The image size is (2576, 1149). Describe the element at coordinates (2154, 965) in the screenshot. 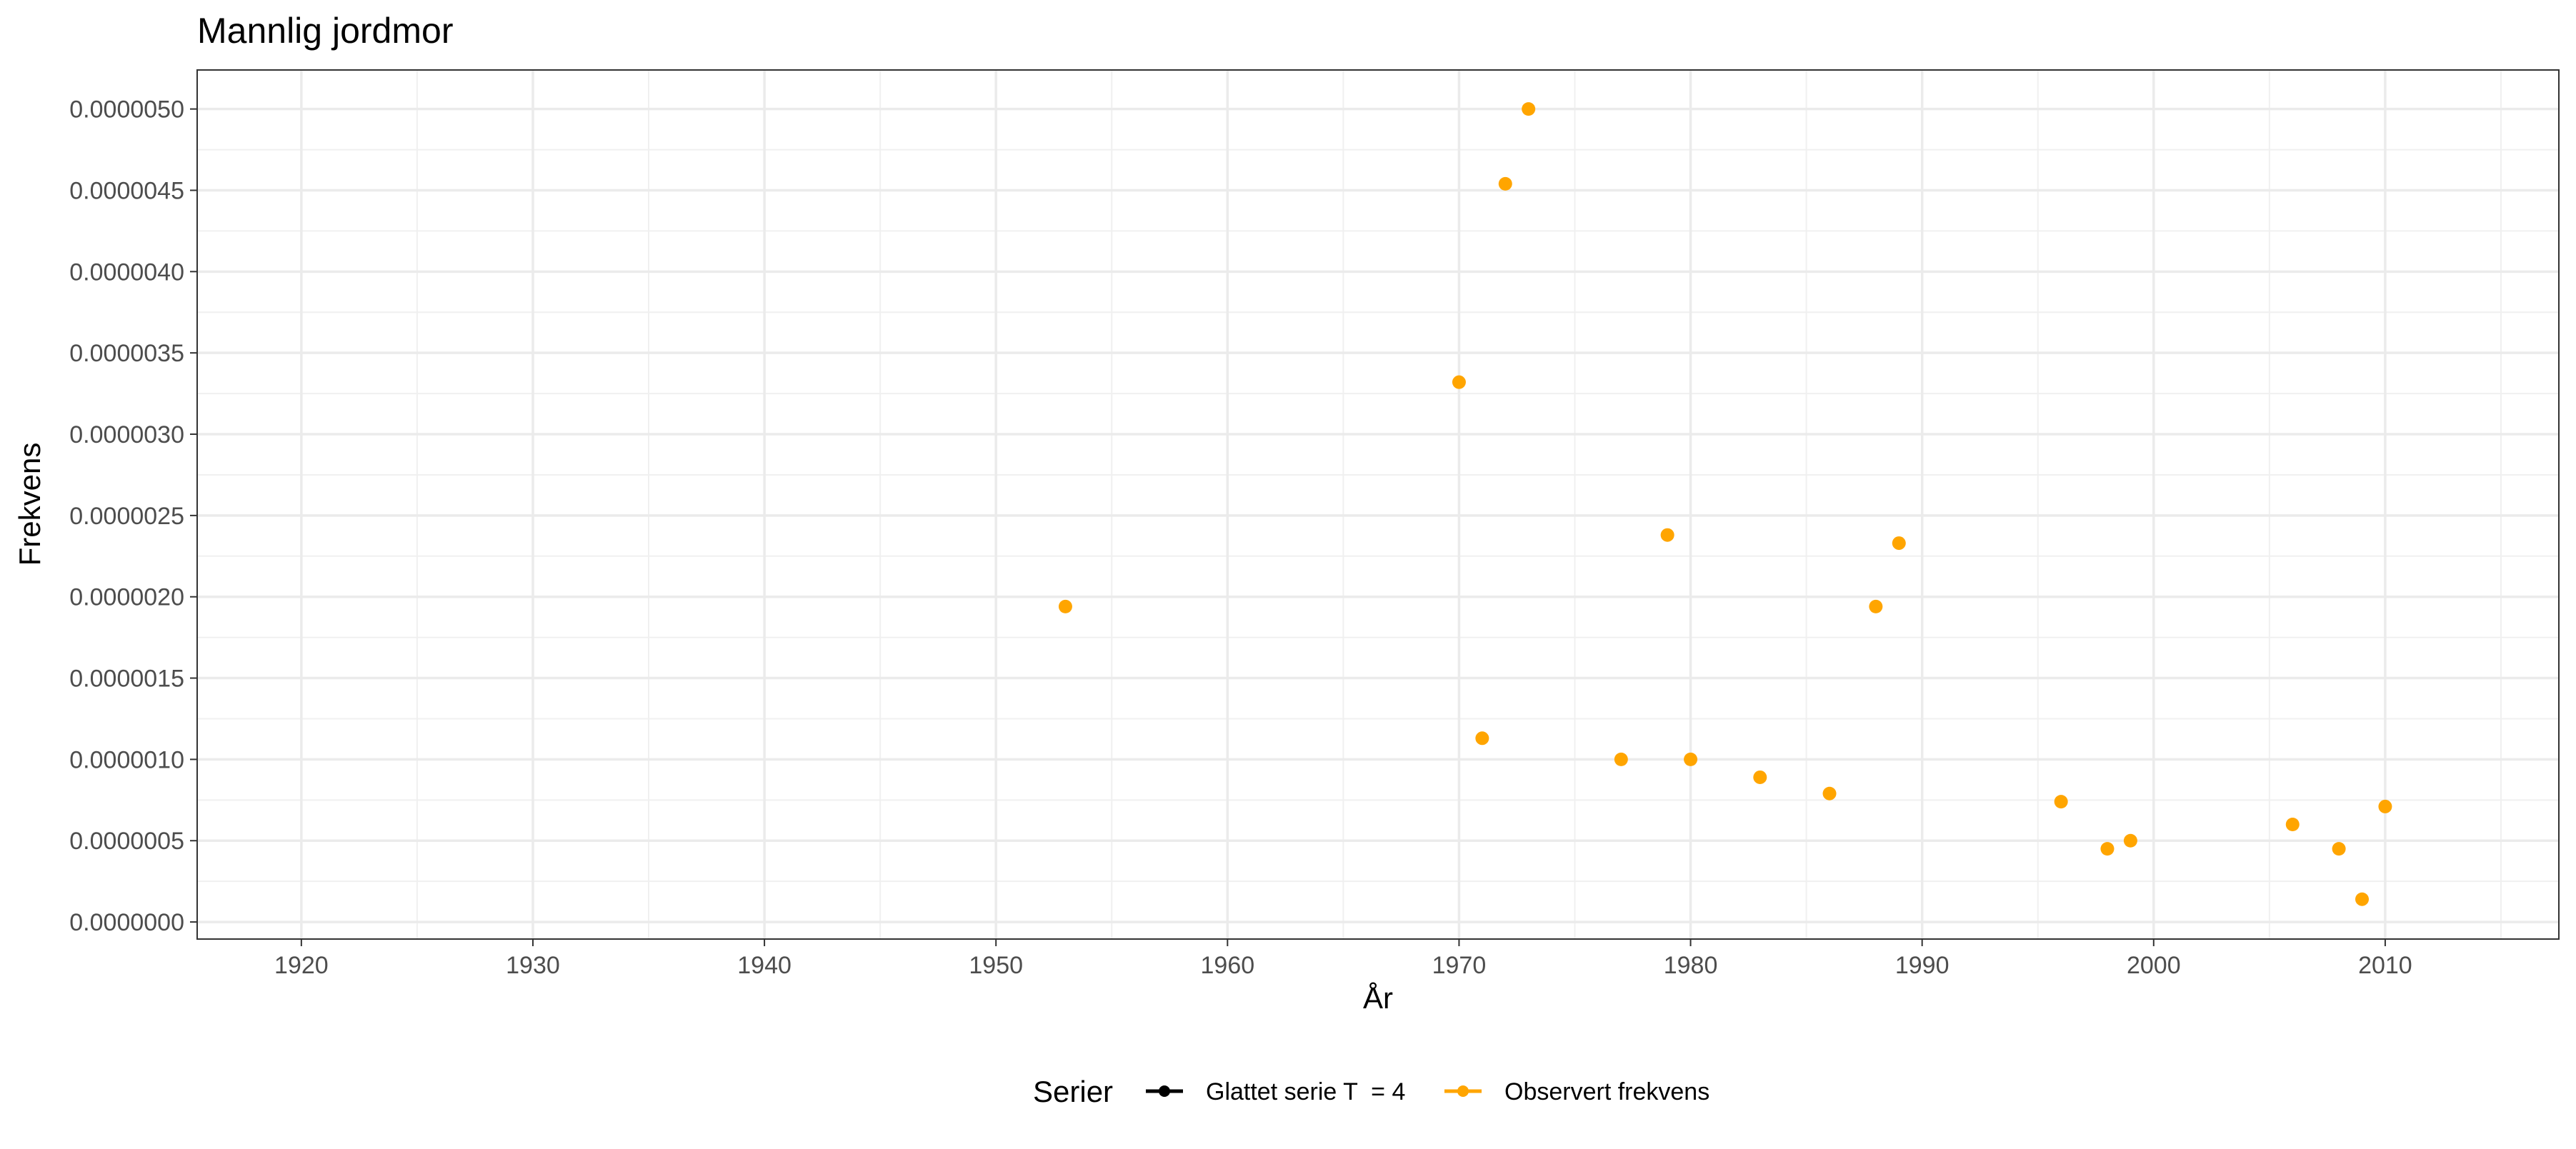

I see `x-tick-label-2000: 2000` at that location.